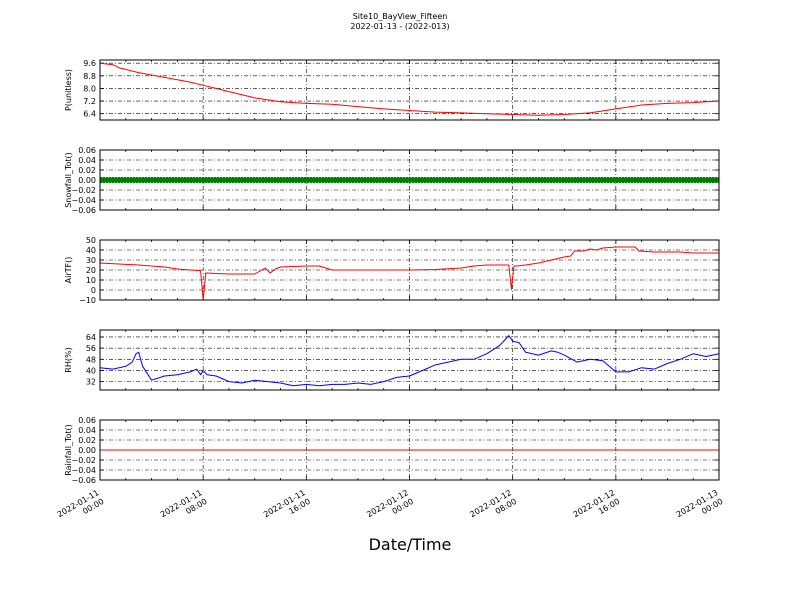  Describe the element at coordinates (89, 88) in the screenshot. I see `y-tick-label: 8.0` at that location.